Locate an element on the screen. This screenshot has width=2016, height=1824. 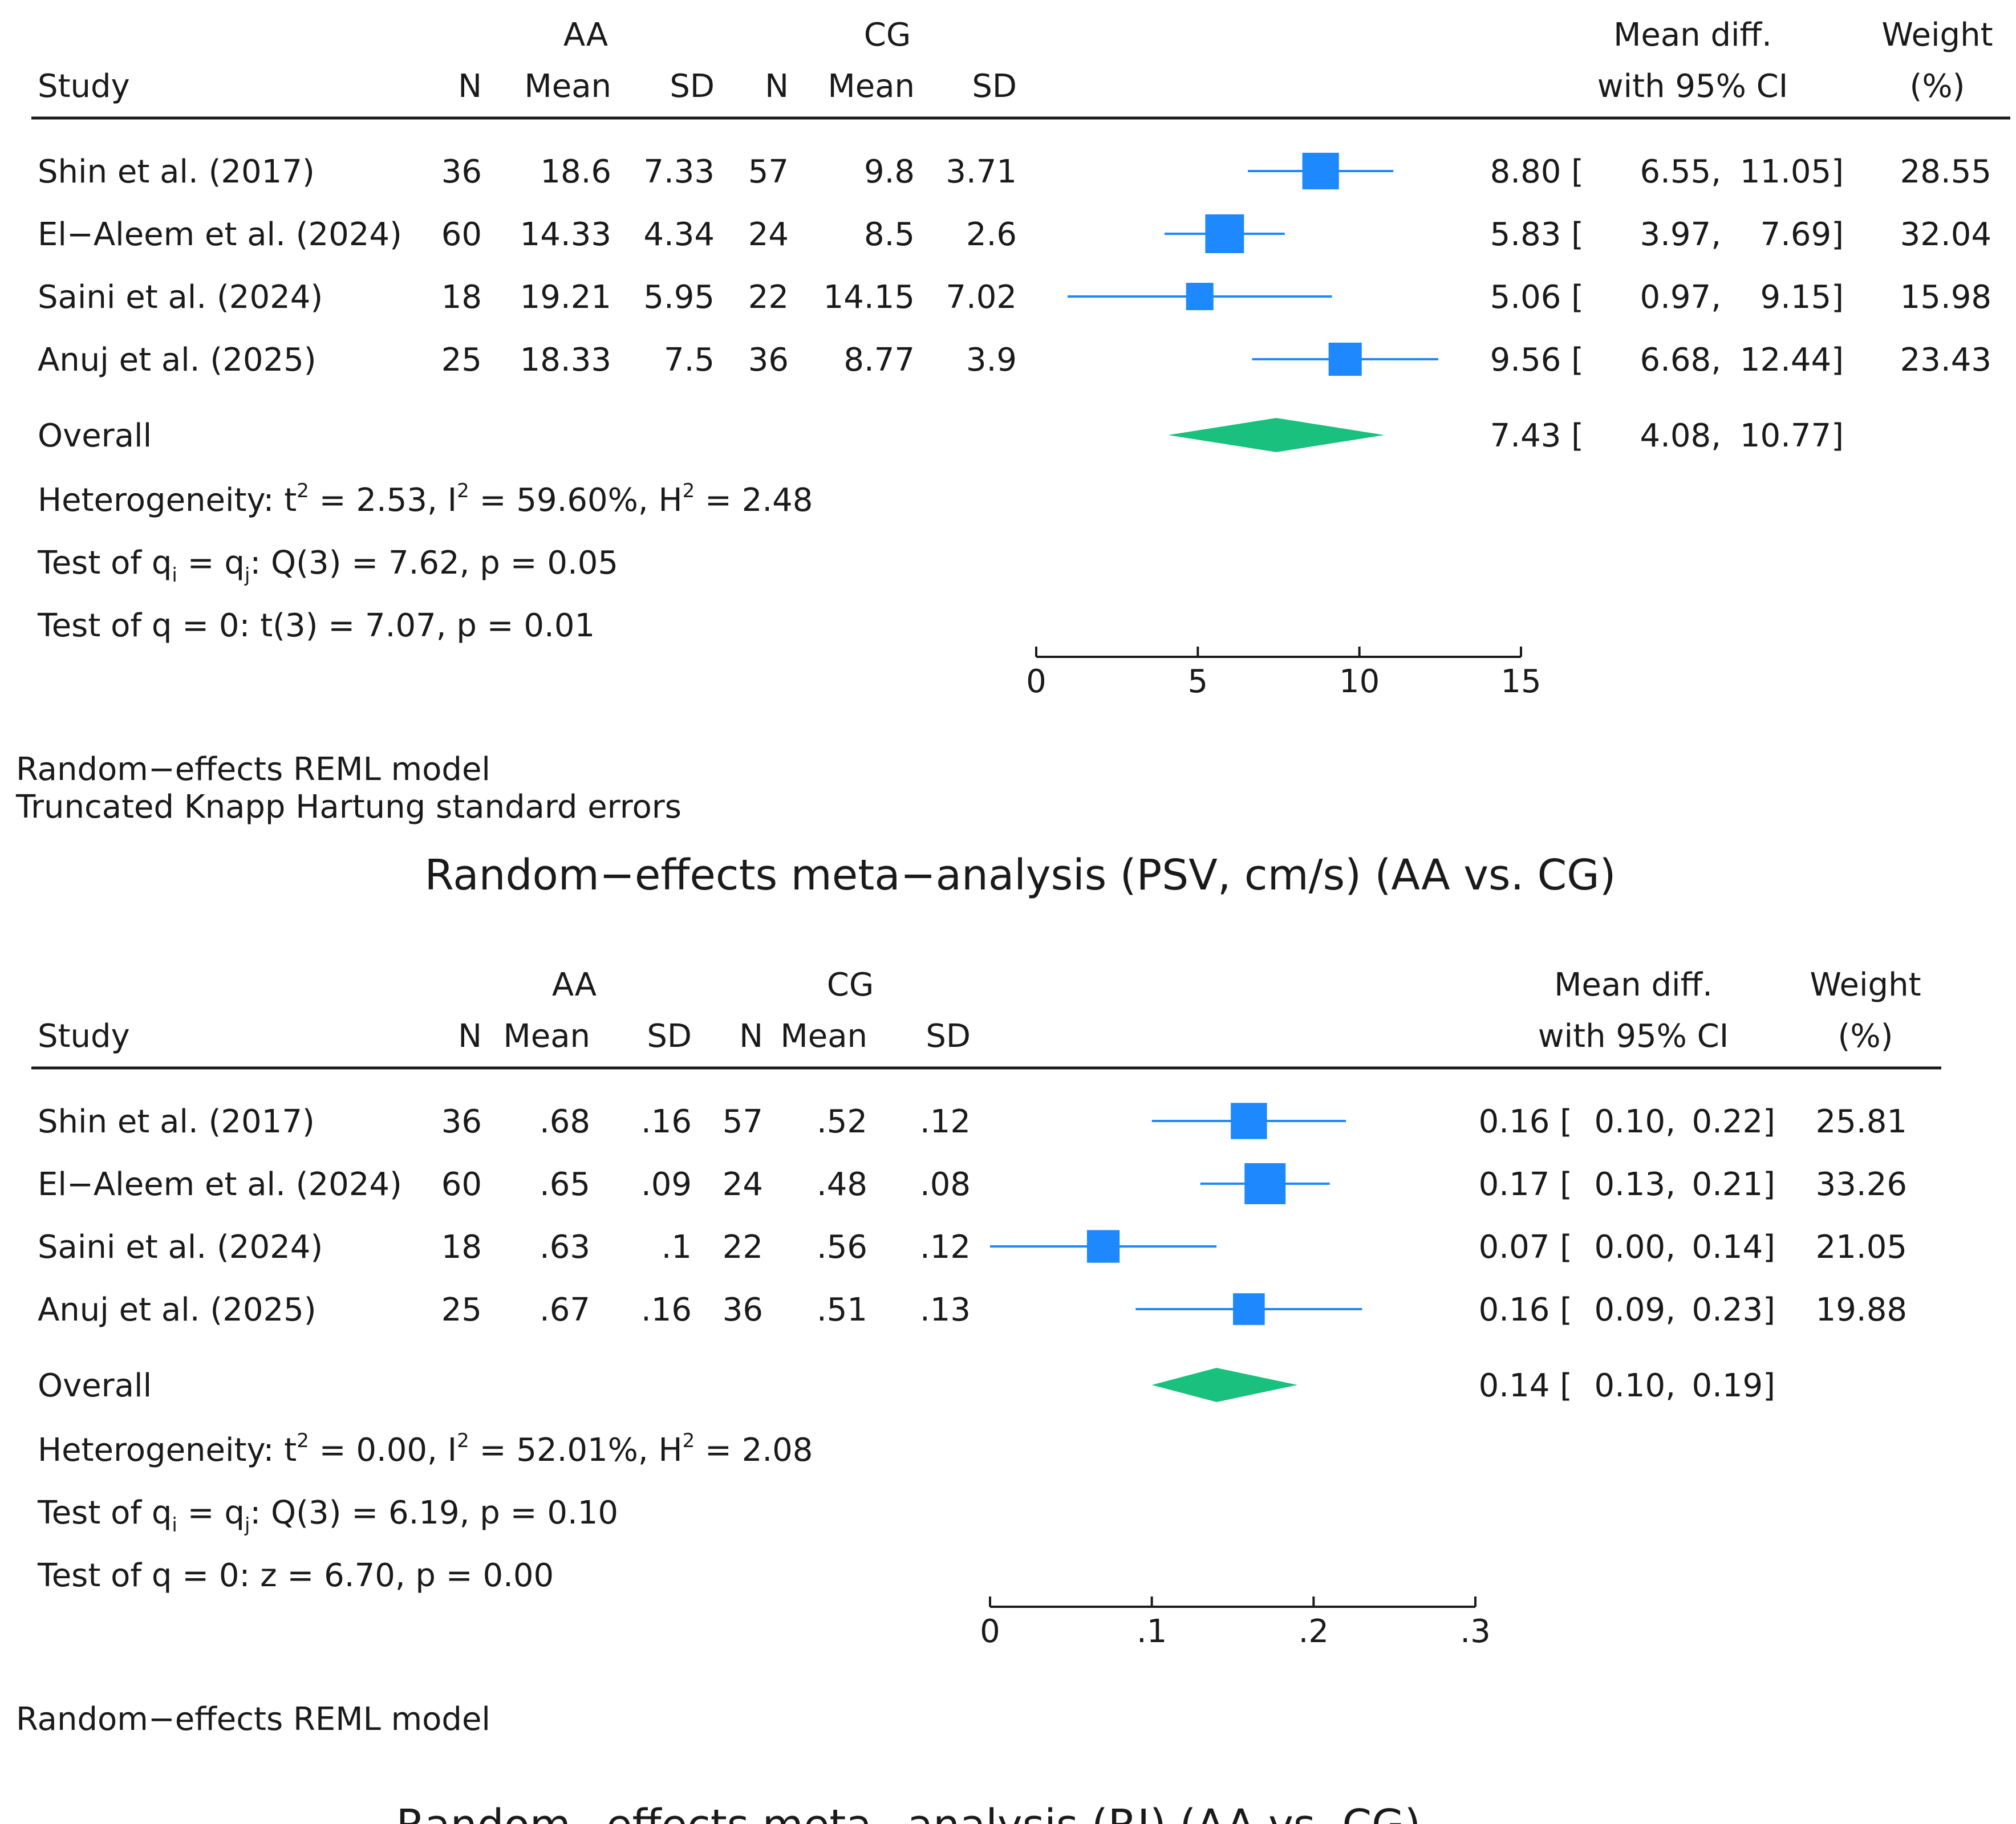
ci-lower: 6.68, is located at coordinates (1681, 360).